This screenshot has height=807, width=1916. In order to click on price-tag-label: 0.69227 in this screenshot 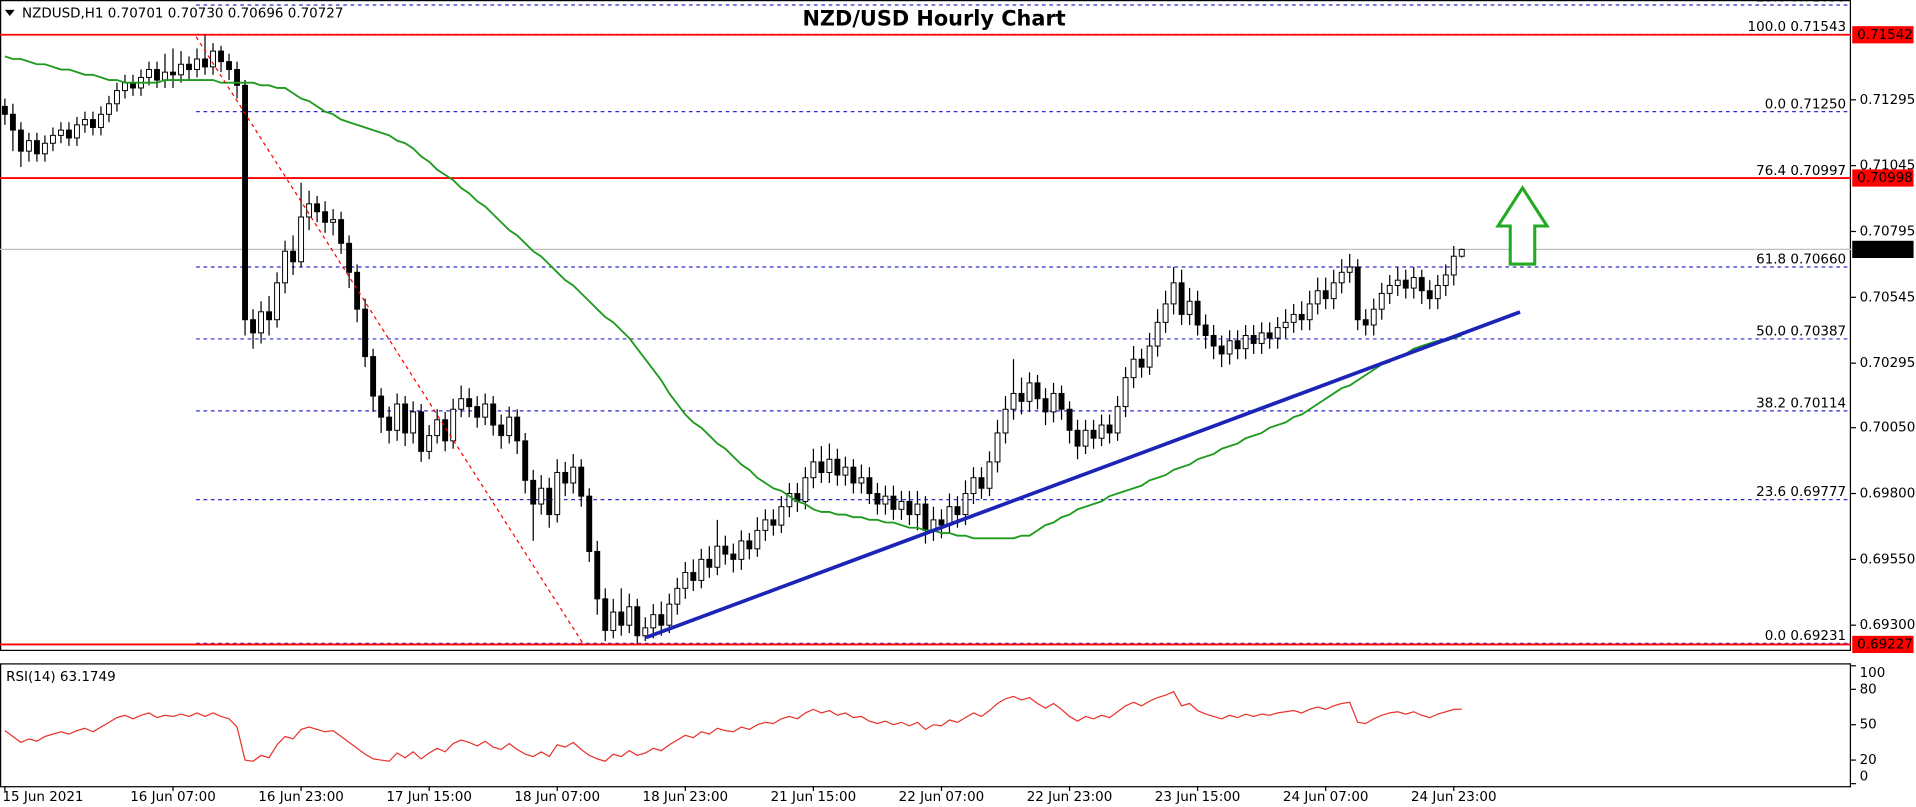, I will do `click(1885, 644)`.